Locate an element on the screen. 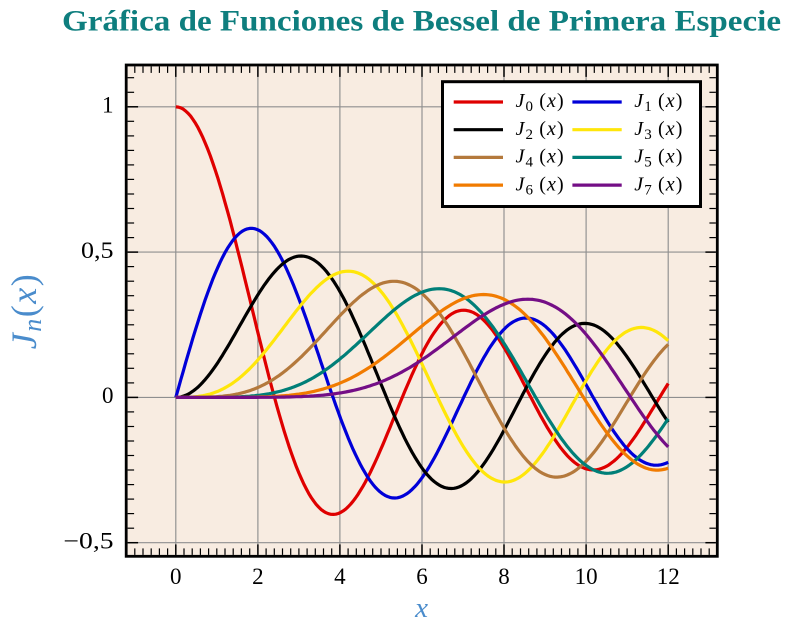  svg-text: Jn(x) is located at coordinates (25, 311).